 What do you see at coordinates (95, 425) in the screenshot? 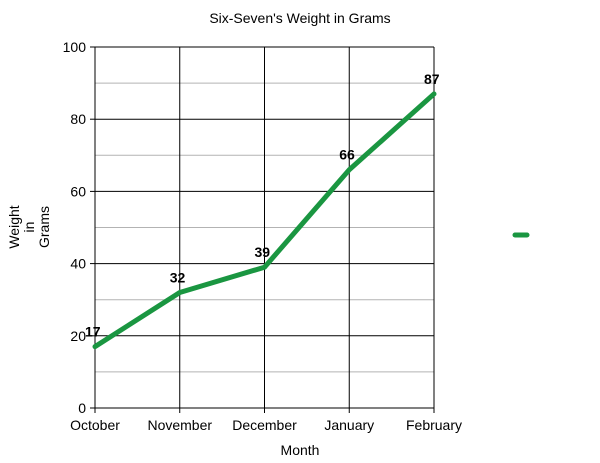
I see `x-tick-label: October` at bounding box center [95, 425].